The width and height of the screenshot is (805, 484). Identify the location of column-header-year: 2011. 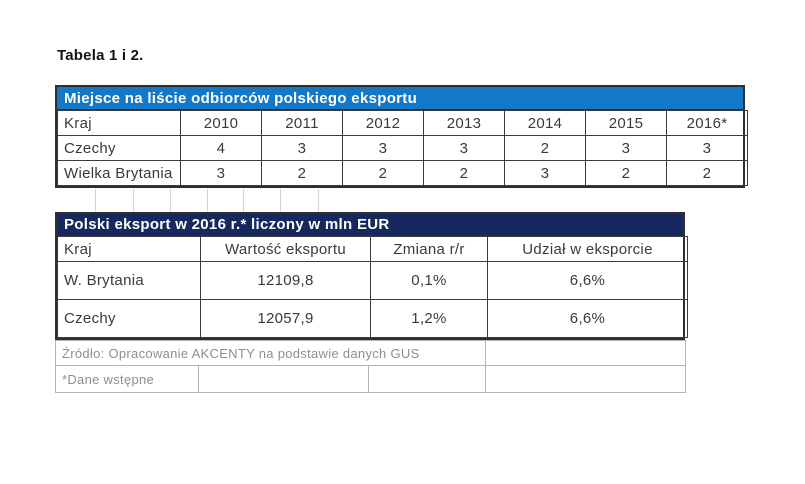
(302, 123).